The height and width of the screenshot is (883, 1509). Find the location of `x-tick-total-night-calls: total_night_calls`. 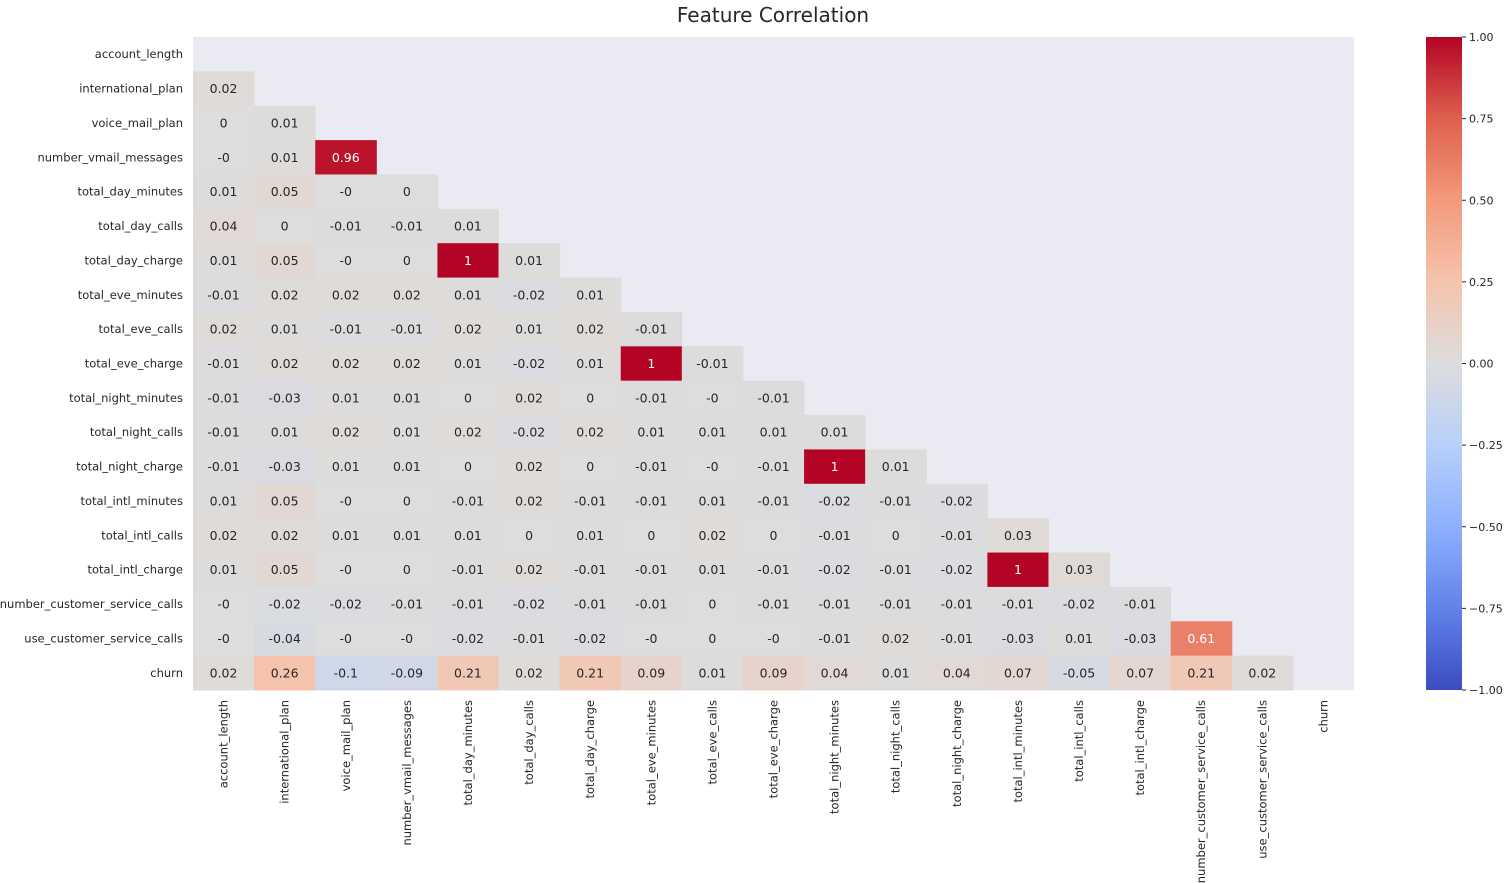

x-tick-total-night-calls: total_night_calls is located at coordinates (896, 746).